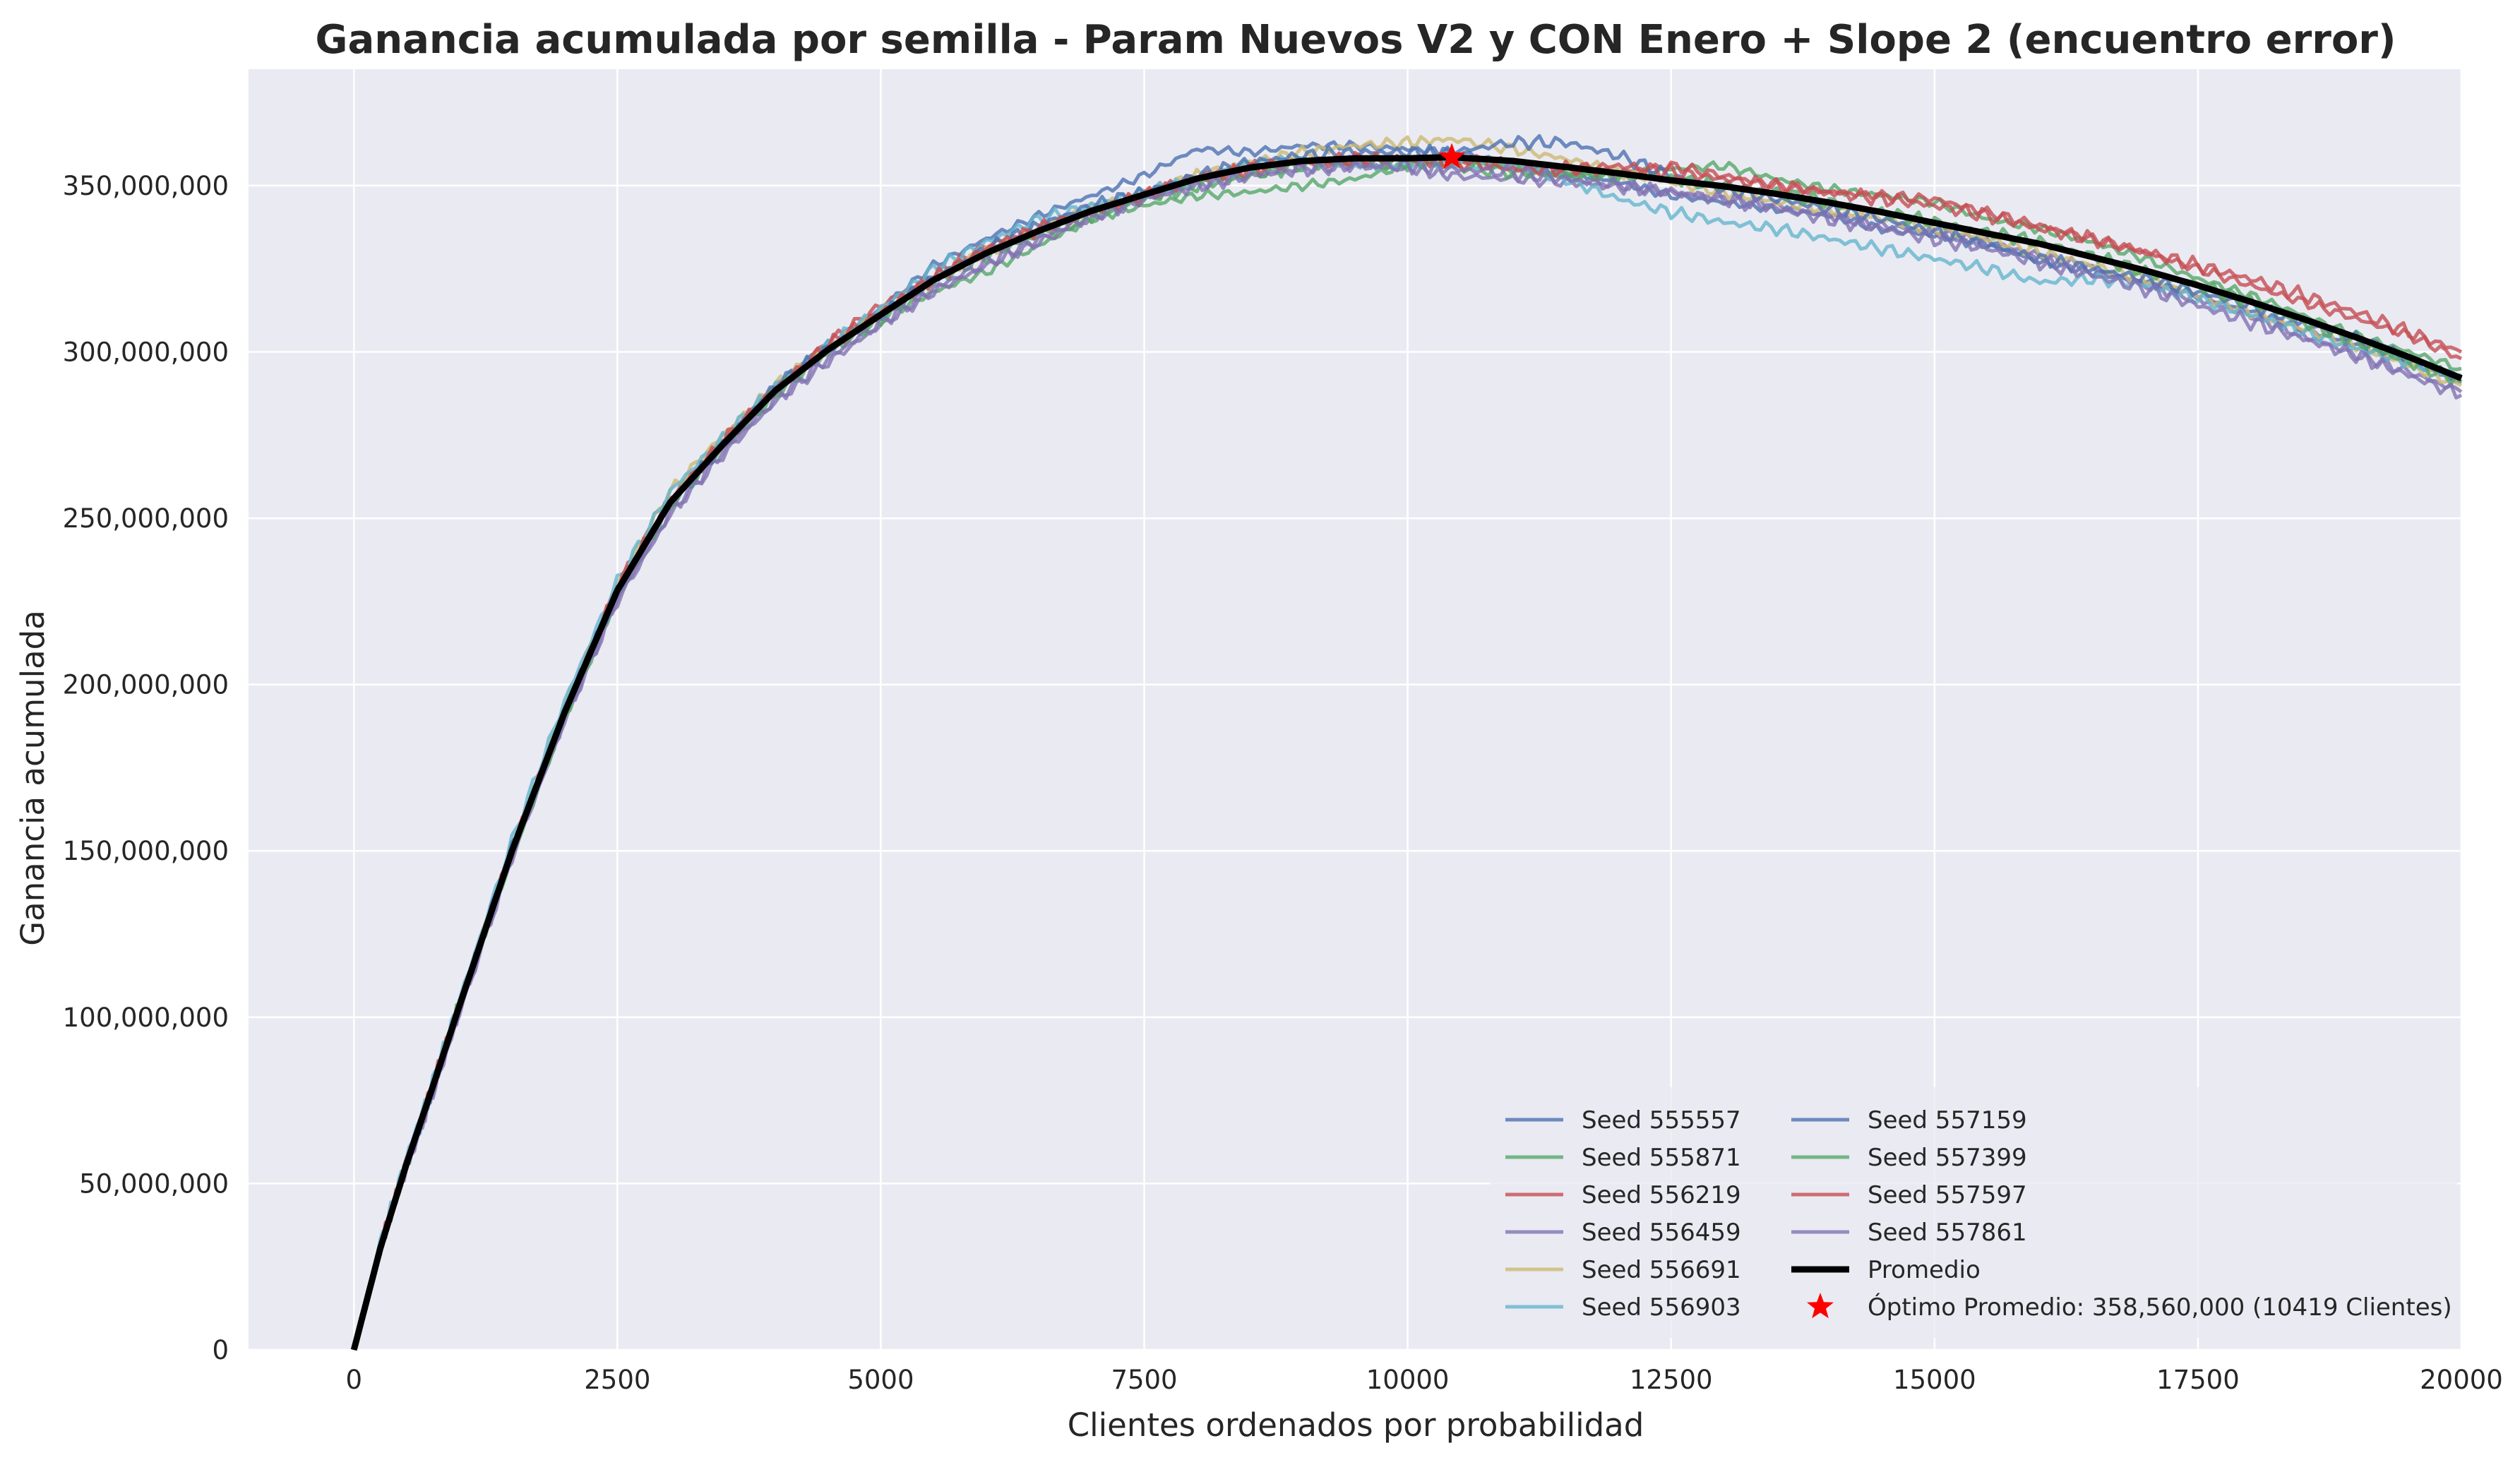 Image resolution: width=2520 pixels, height=1460 pixels. What do you see at coordinates (154, 1183) in the screenshot?
I see `y-tick-label: 50,000,000` at bounding box center [154, 1183].